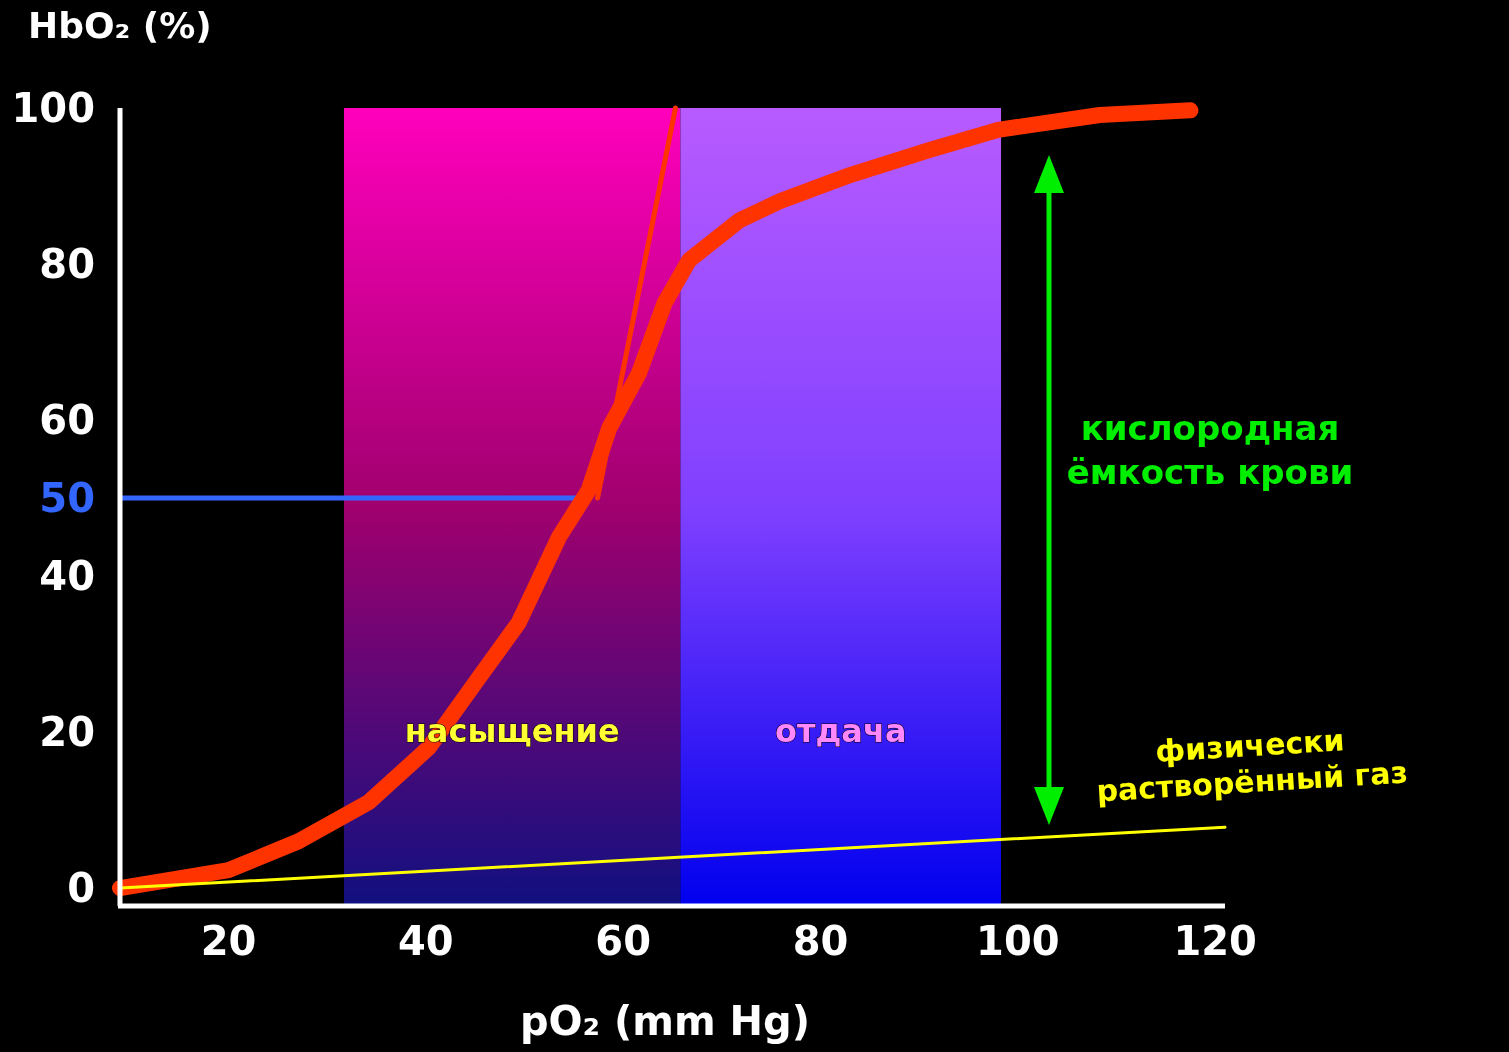 The height and width of the screenshot is (1052, 1509). Describe the element at coordinates (67, 732) in the screenshot. I see `y-tick-label: 20` at that location.